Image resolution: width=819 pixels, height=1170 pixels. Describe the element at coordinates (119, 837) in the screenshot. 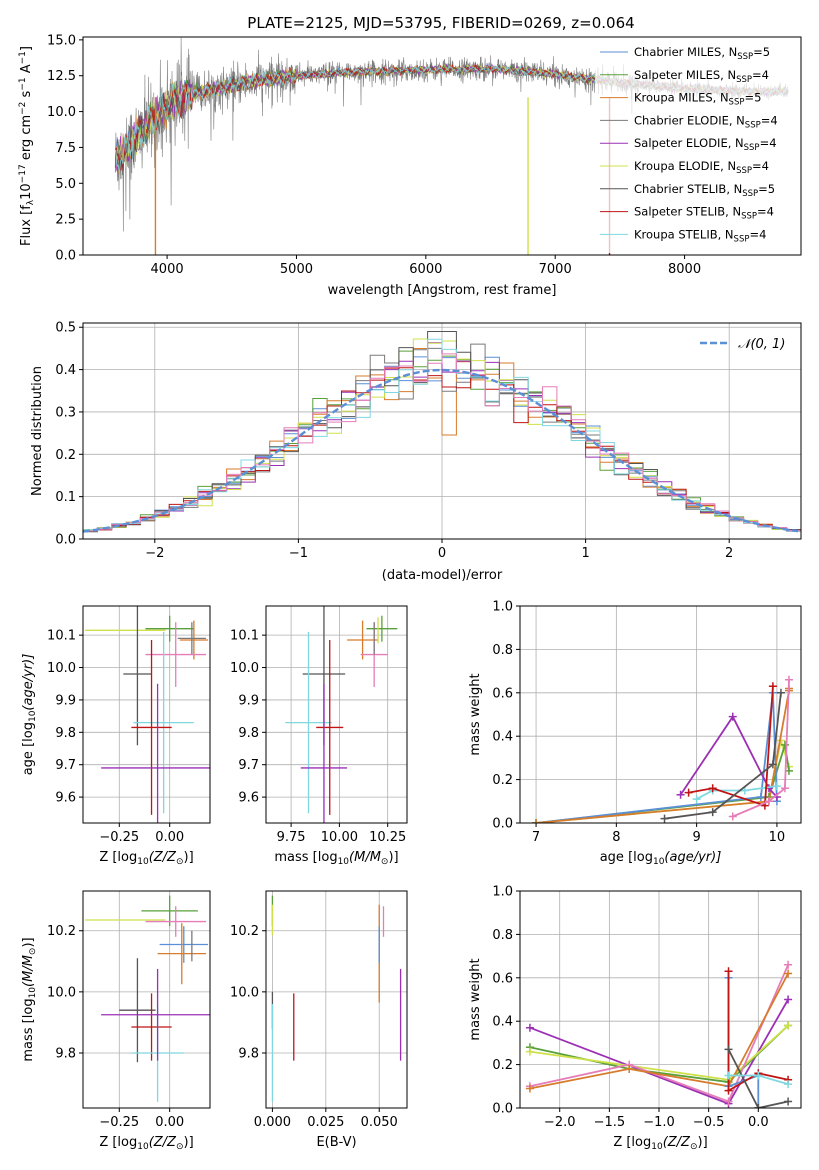

I see `age-vs-z-xtick-label: −0.25` at that location.